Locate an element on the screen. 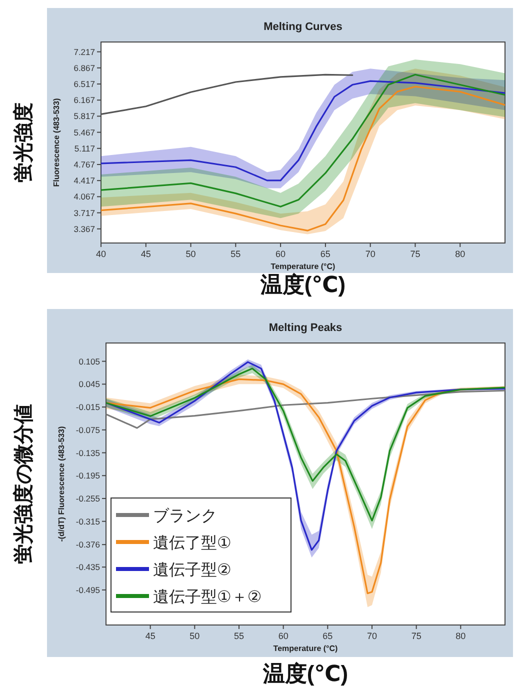 The width and height of the screenshot is (518, 687). y-tick-label: -0.255 is located at coordinates (88, 498).